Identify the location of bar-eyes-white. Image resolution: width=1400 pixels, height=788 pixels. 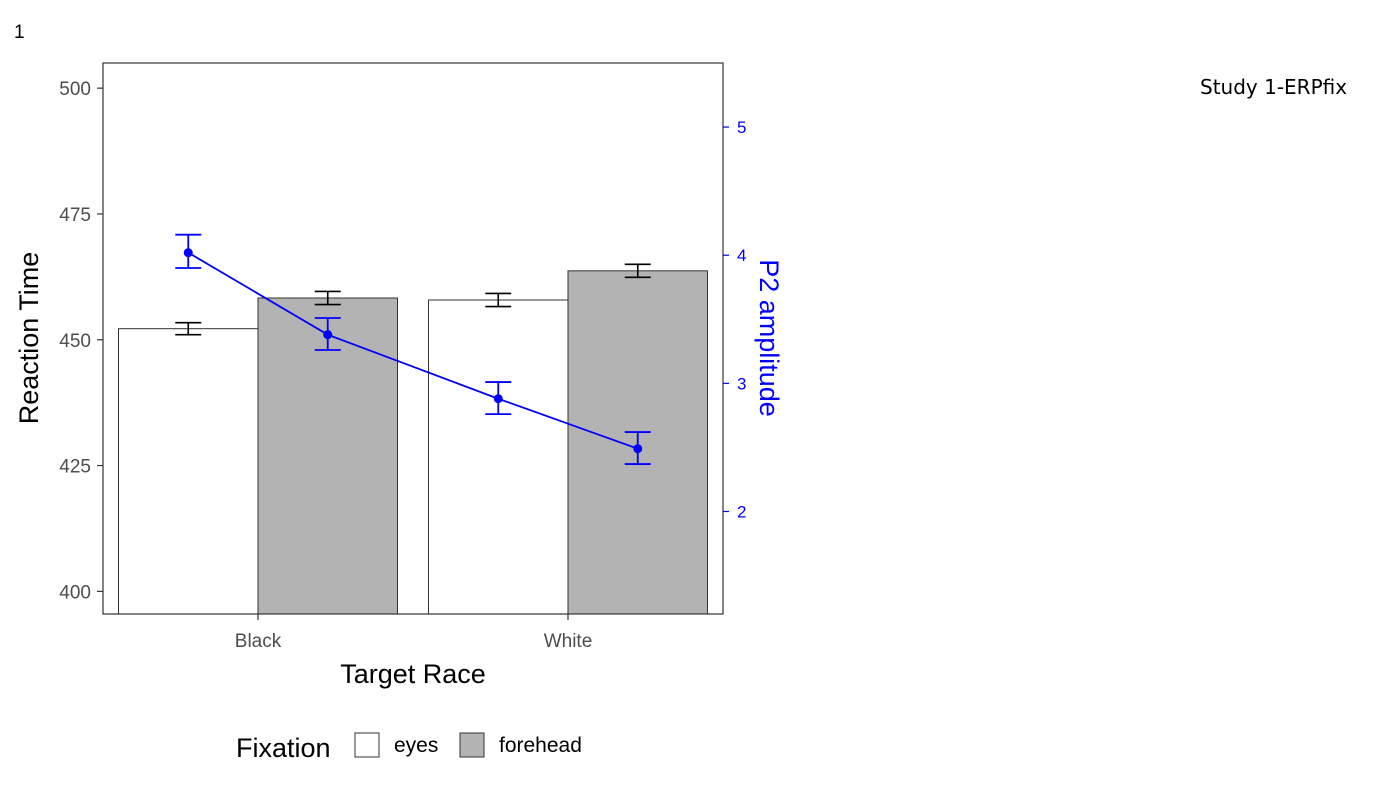
(498, 457).